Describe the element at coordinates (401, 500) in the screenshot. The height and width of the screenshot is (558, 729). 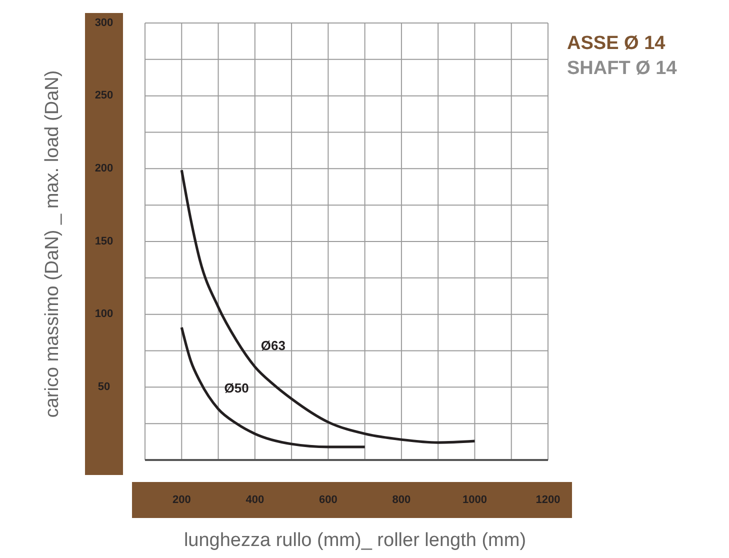
I see `x-tick-label: 800` at that location.